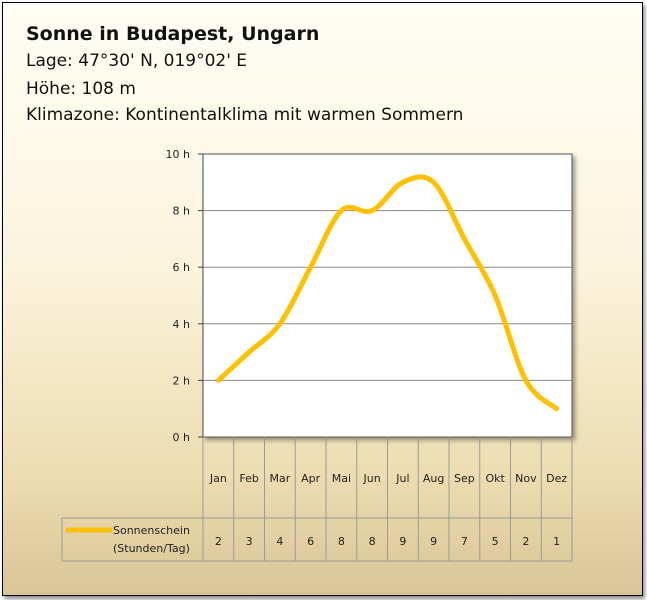 This screenshot has width=647, height=600. What do you see at coordinates (181, 211) in the screenshot?
I see `y-tick-label: 8 h` at bounding box center [181, 211].